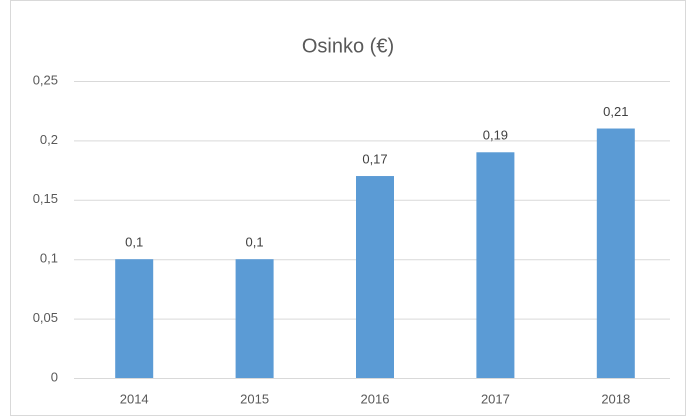 The height and width of the screenshot is (417, 687). What do you see at coordinates (54, 376) in the screenshot?
I see `y-tick-label: 0` at bounding box center [54, 376].